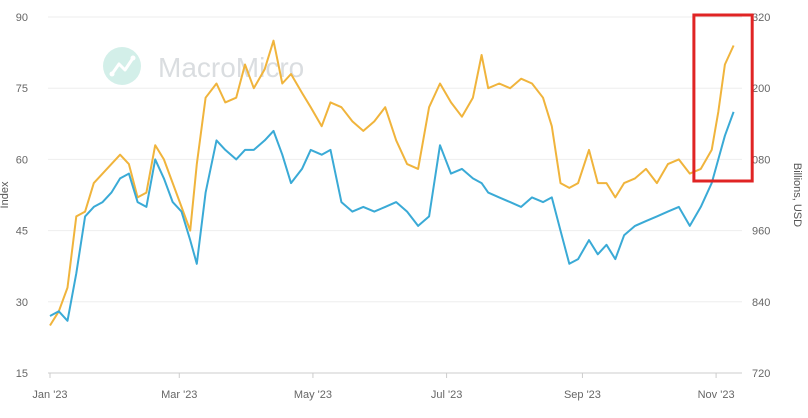 This screenshot has height=418, width=808. I want to click on x-tick-label: Nov '23, so click(716, 395).